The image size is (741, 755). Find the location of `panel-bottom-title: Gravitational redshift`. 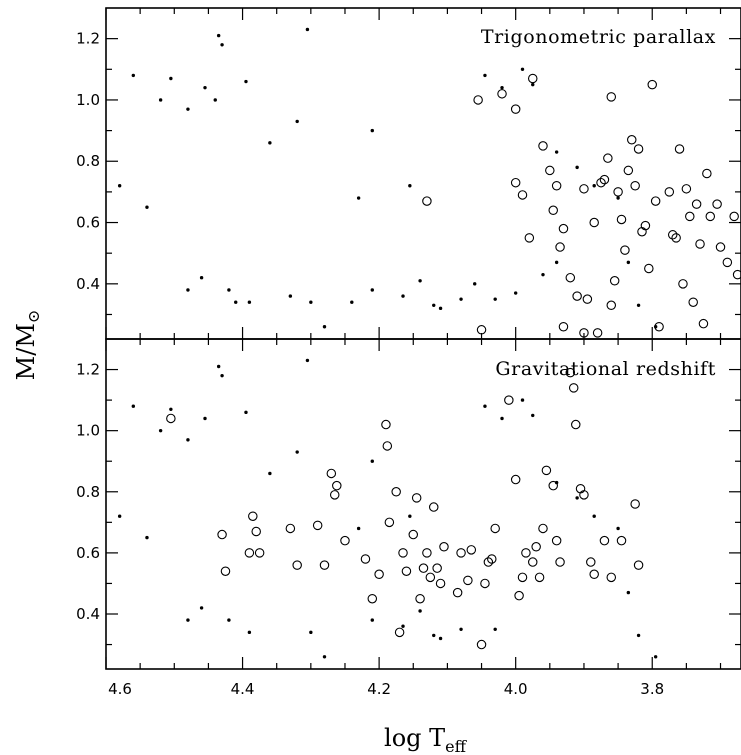

panel-bottom-title: Gravitational redshift is located at coordinates (605, 369).